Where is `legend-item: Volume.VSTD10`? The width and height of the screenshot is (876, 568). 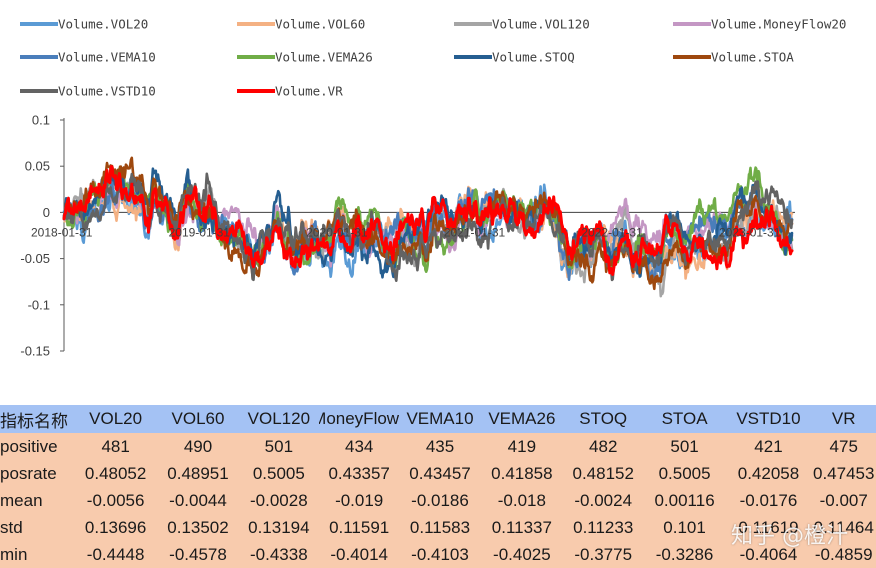
legend-item: Volume.VSTD10 is located at coordinates (88, 91).